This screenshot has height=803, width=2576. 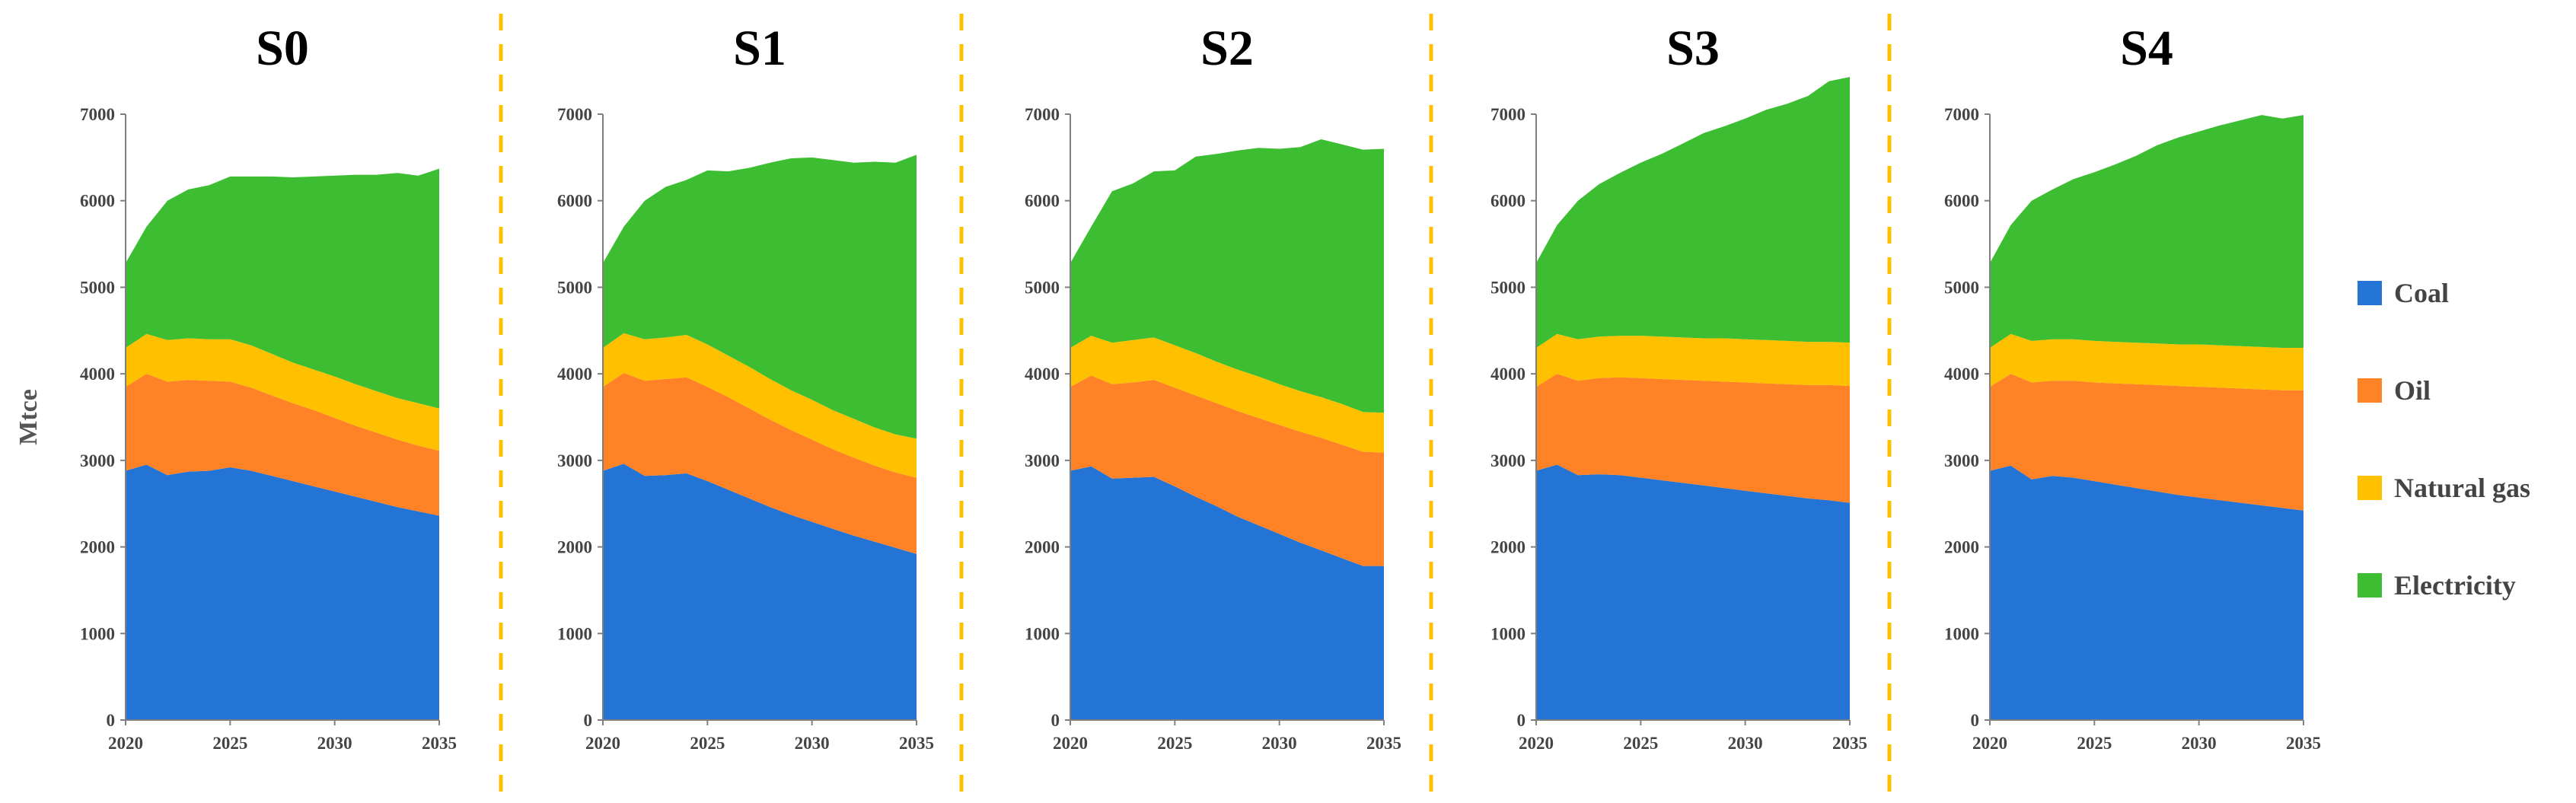 I want to click on legend-item-oil: Oil, so click(x=2394, y=390).